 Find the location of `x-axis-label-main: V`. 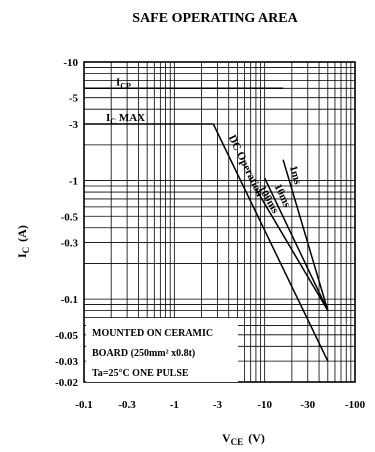

x-axis-label-main: V is located at coordinates (226, 438).